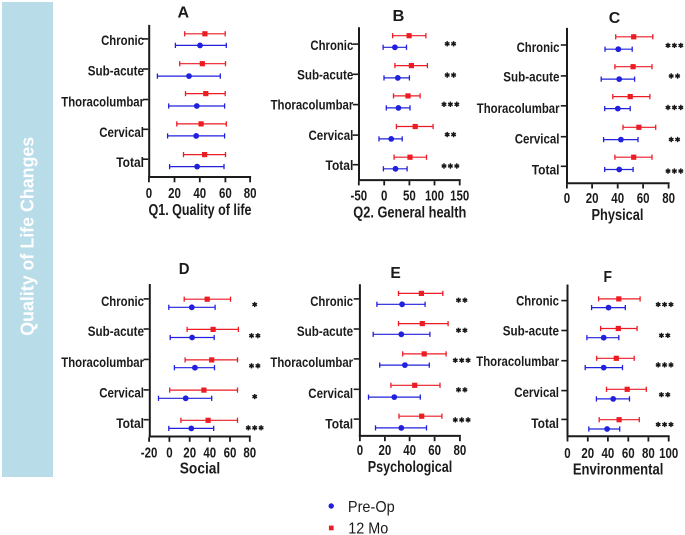 This screenshot has height=535, width=685. I want to click on svg-text: 50, so click(409, 196).